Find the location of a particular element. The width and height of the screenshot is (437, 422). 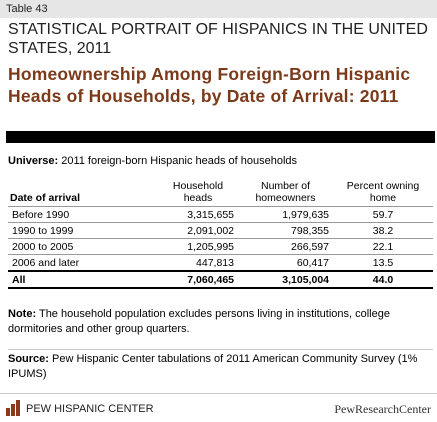

logo is located at coordinates (13, 408).